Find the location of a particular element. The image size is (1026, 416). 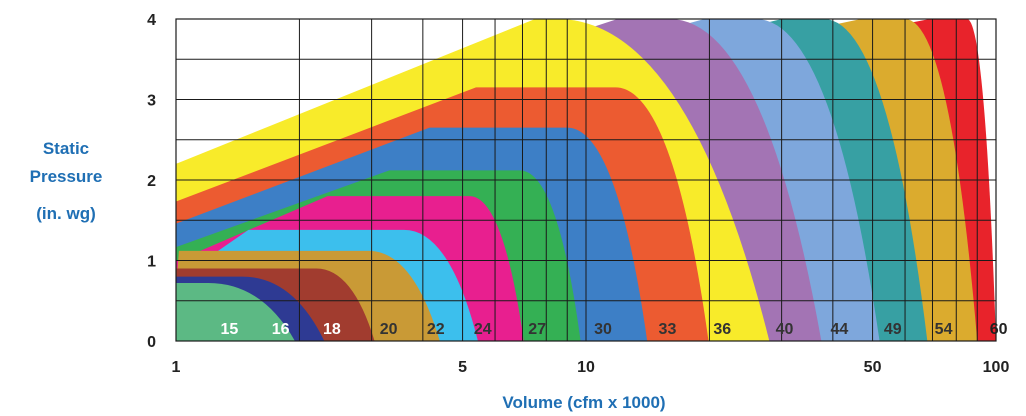

y-tick-labels: 0 1 2 3 4 is located at coordinates (151, 181).